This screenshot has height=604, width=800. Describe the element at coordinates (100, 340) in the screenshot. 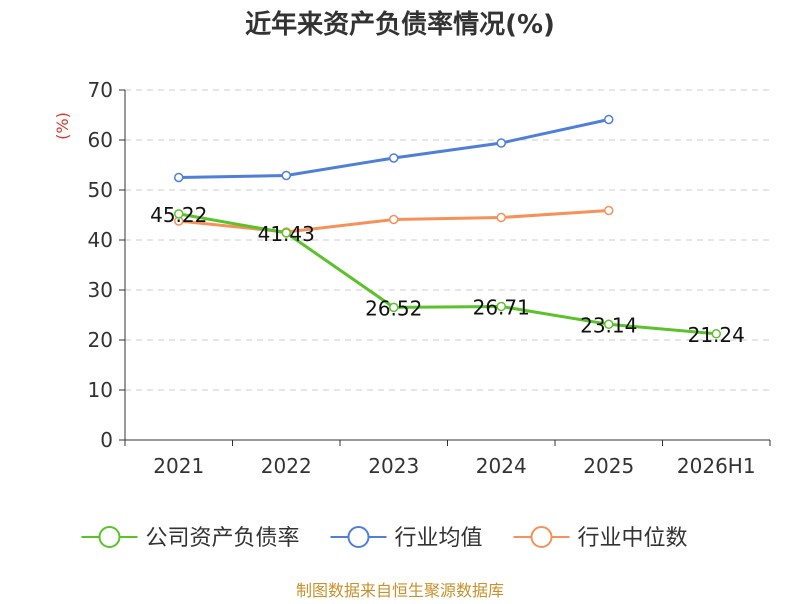

I see `y-tick-label: 20` at that location.